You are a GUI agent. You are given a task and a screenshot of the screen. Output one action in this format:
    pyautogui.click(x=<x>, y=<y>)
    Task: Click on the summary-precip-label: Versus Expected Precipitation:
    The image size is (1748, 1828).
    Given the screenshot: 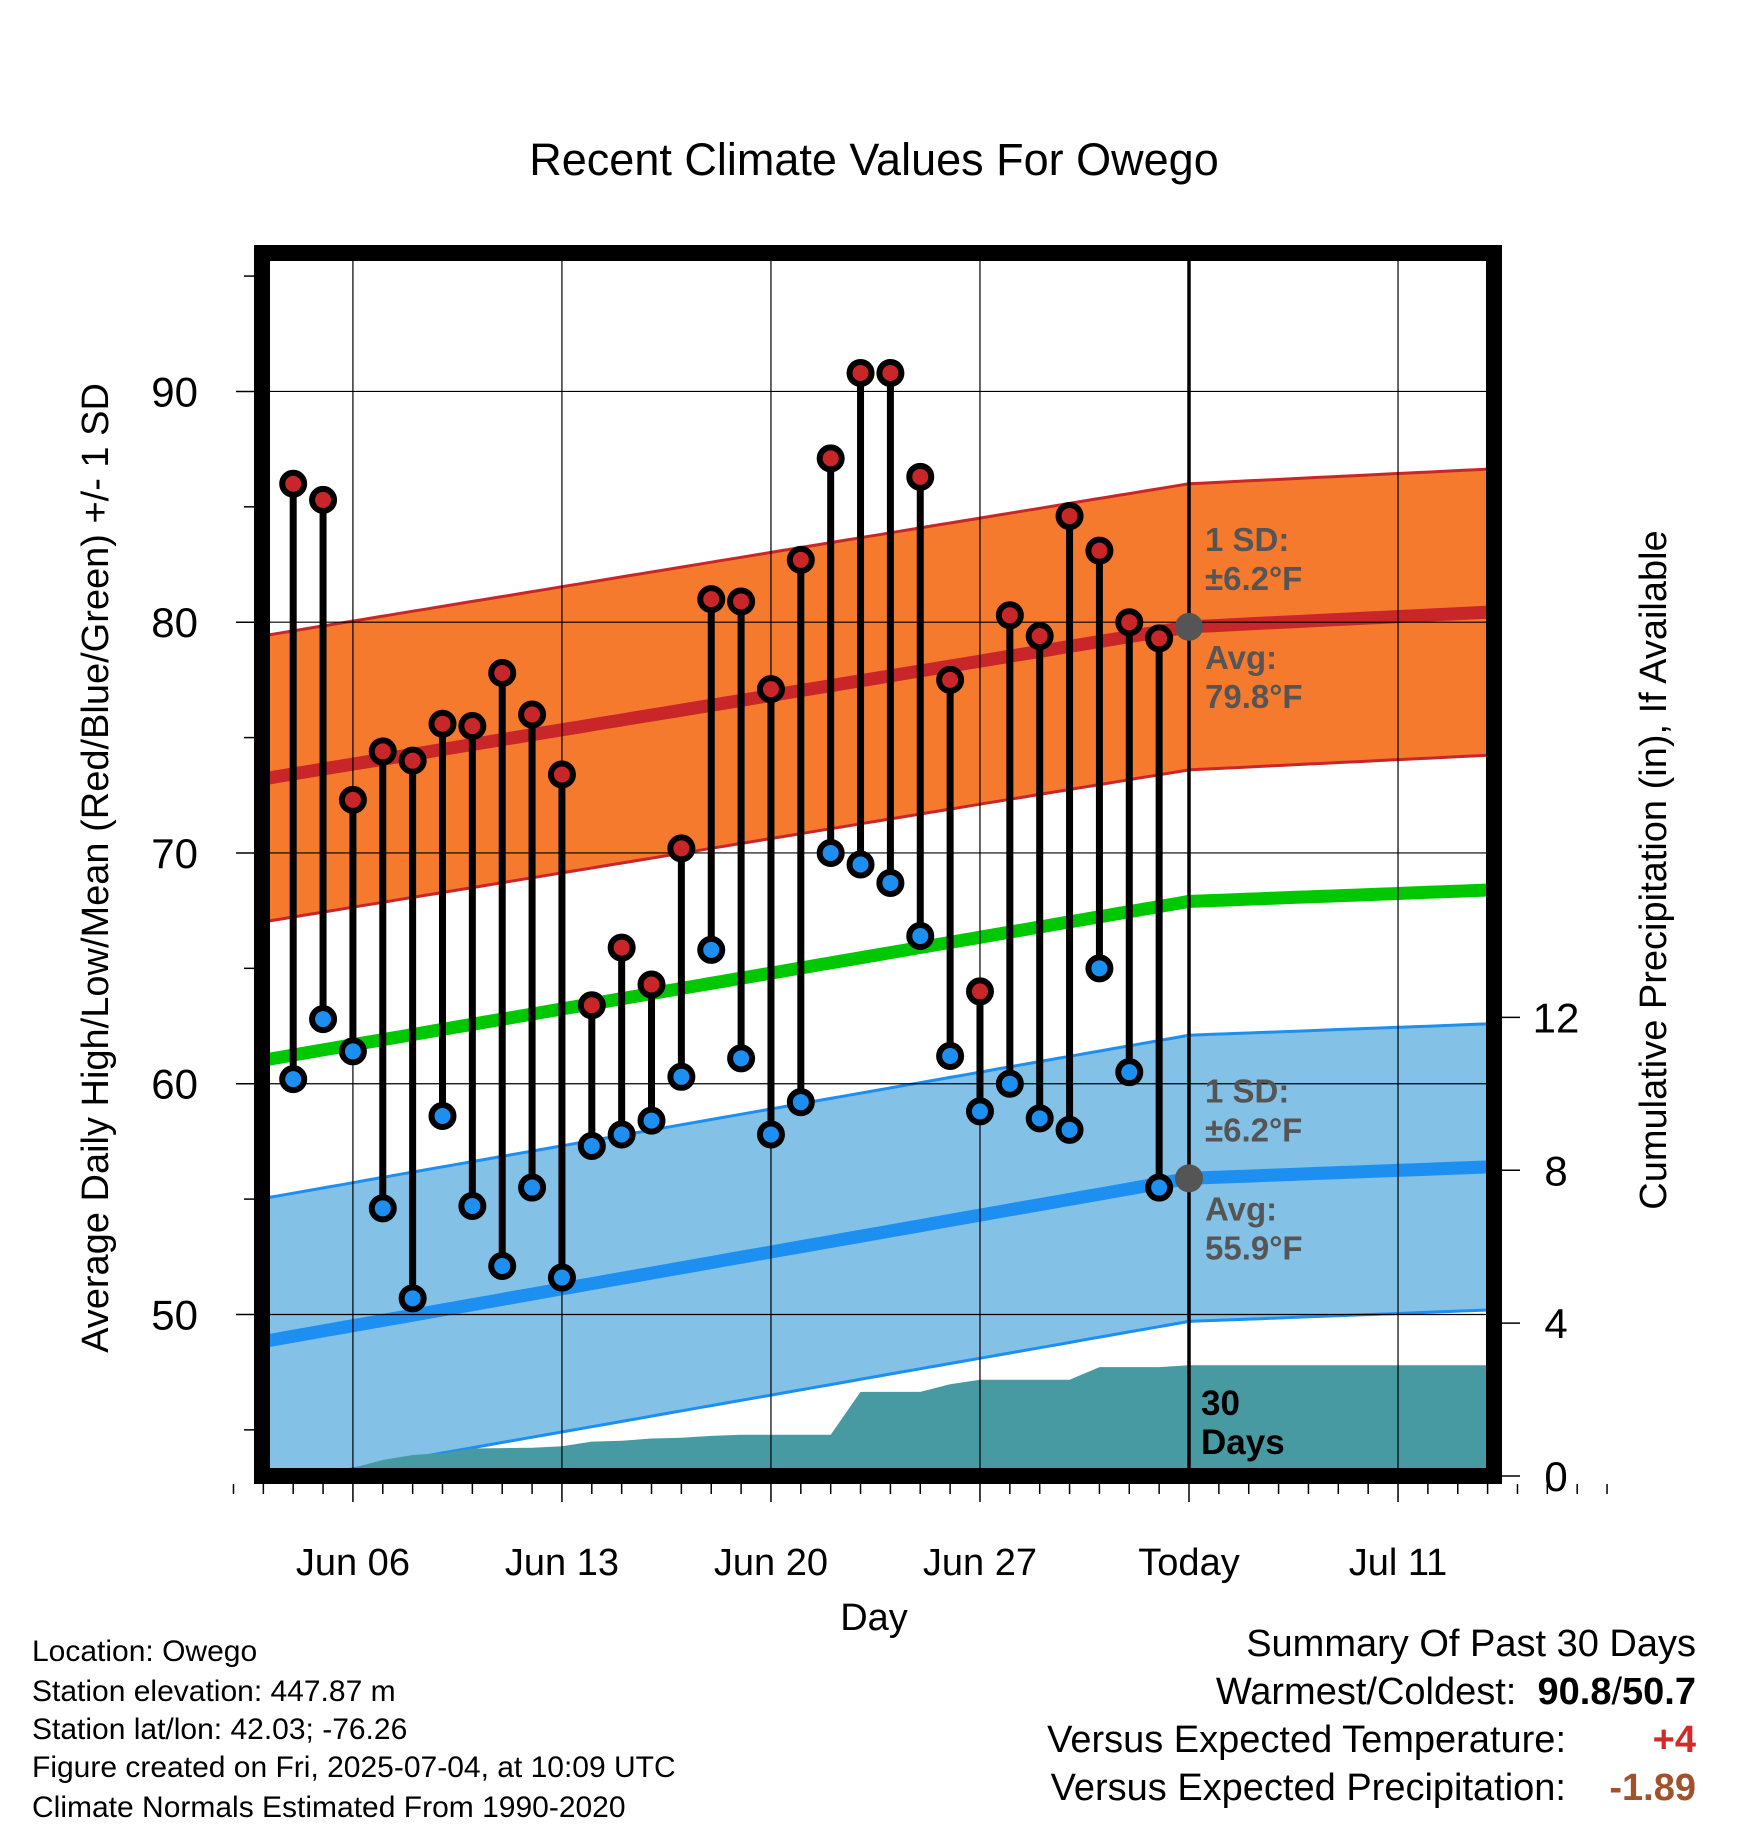 What is the action you would take?
    pyautogui.click(x=1308, y=1788)
    